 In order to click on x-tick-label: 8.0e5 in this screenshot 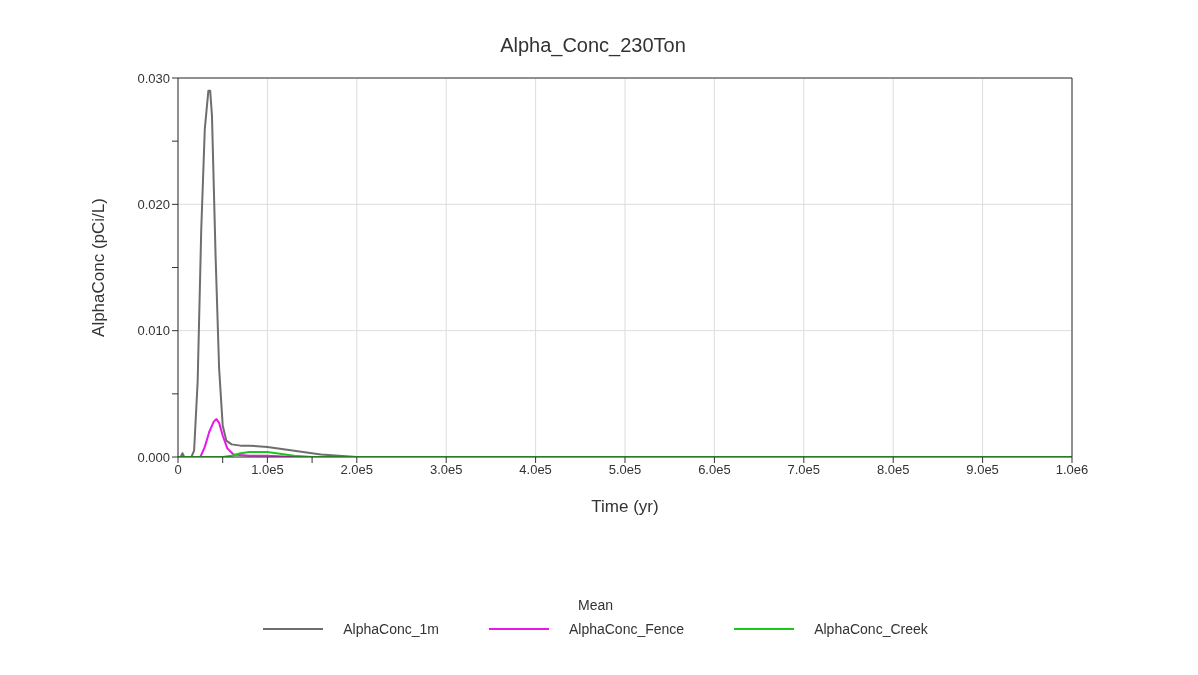, I will do `click(893, 470)`.